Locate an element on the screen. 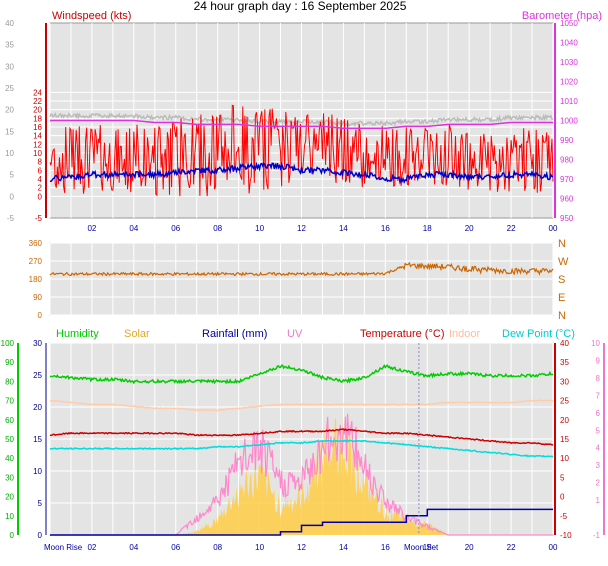  barometer-tick-label: 980 is located at coordinates (567, 160).